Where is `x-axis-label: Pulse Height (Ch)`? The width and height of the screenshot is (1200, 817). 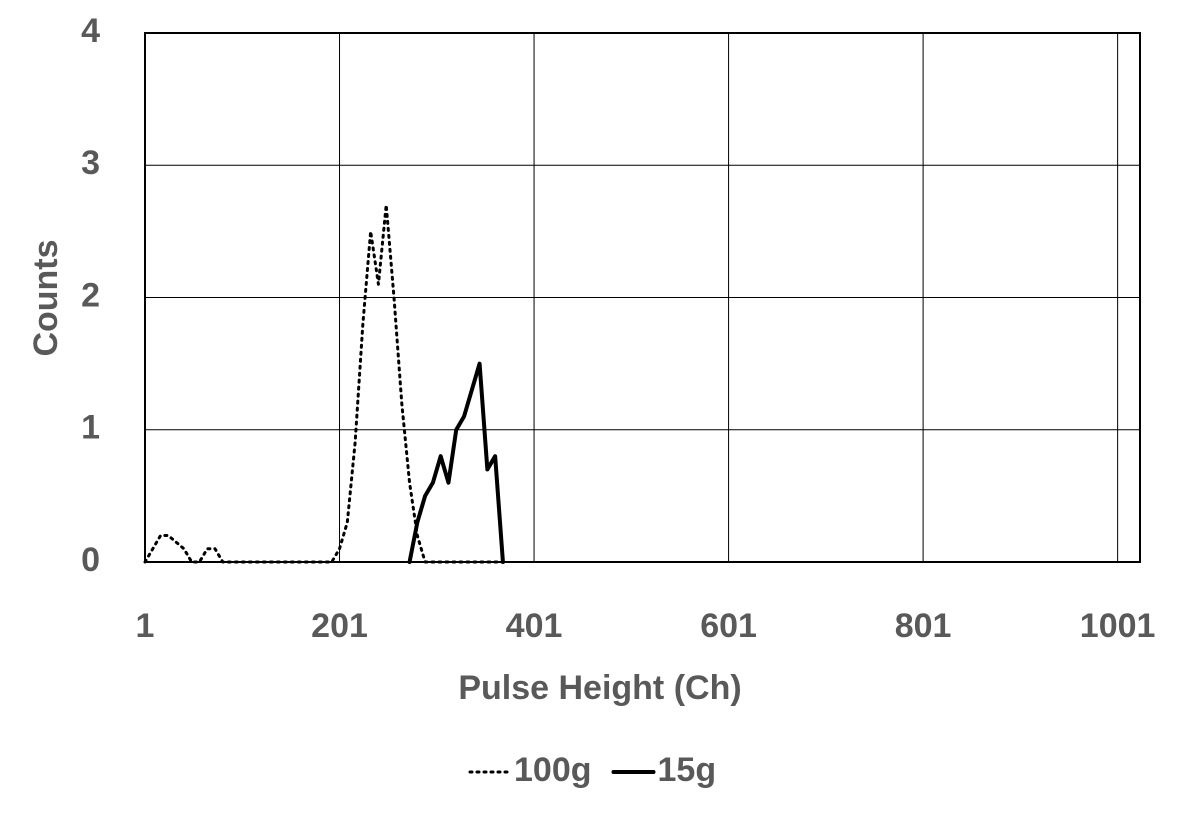 x-axis-label: Pulse Height (Ch) is located at coordinates (599, 688).